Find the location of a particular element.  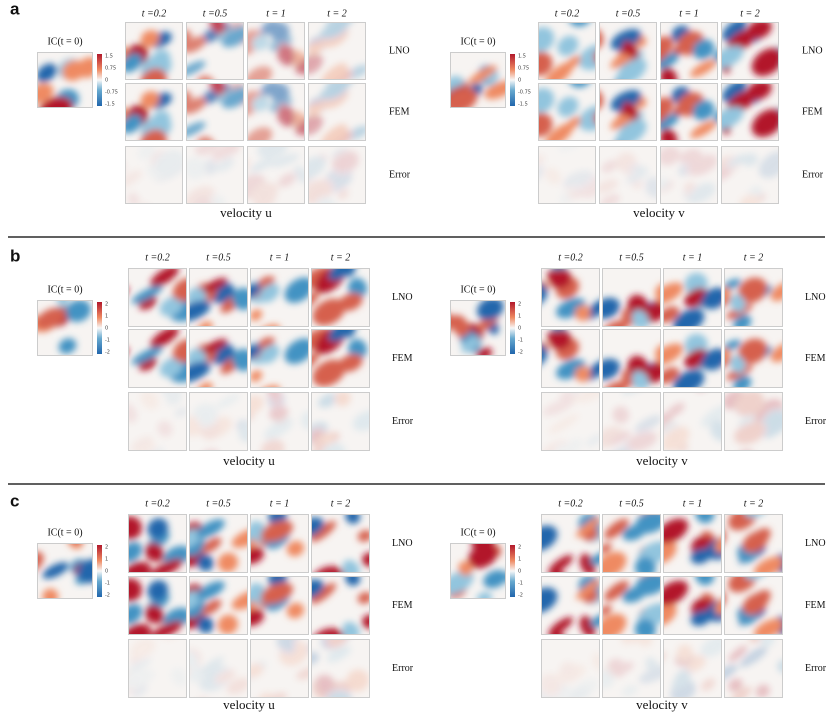

colorbar-tick: 1.5 is located at coordinates (109, 57).